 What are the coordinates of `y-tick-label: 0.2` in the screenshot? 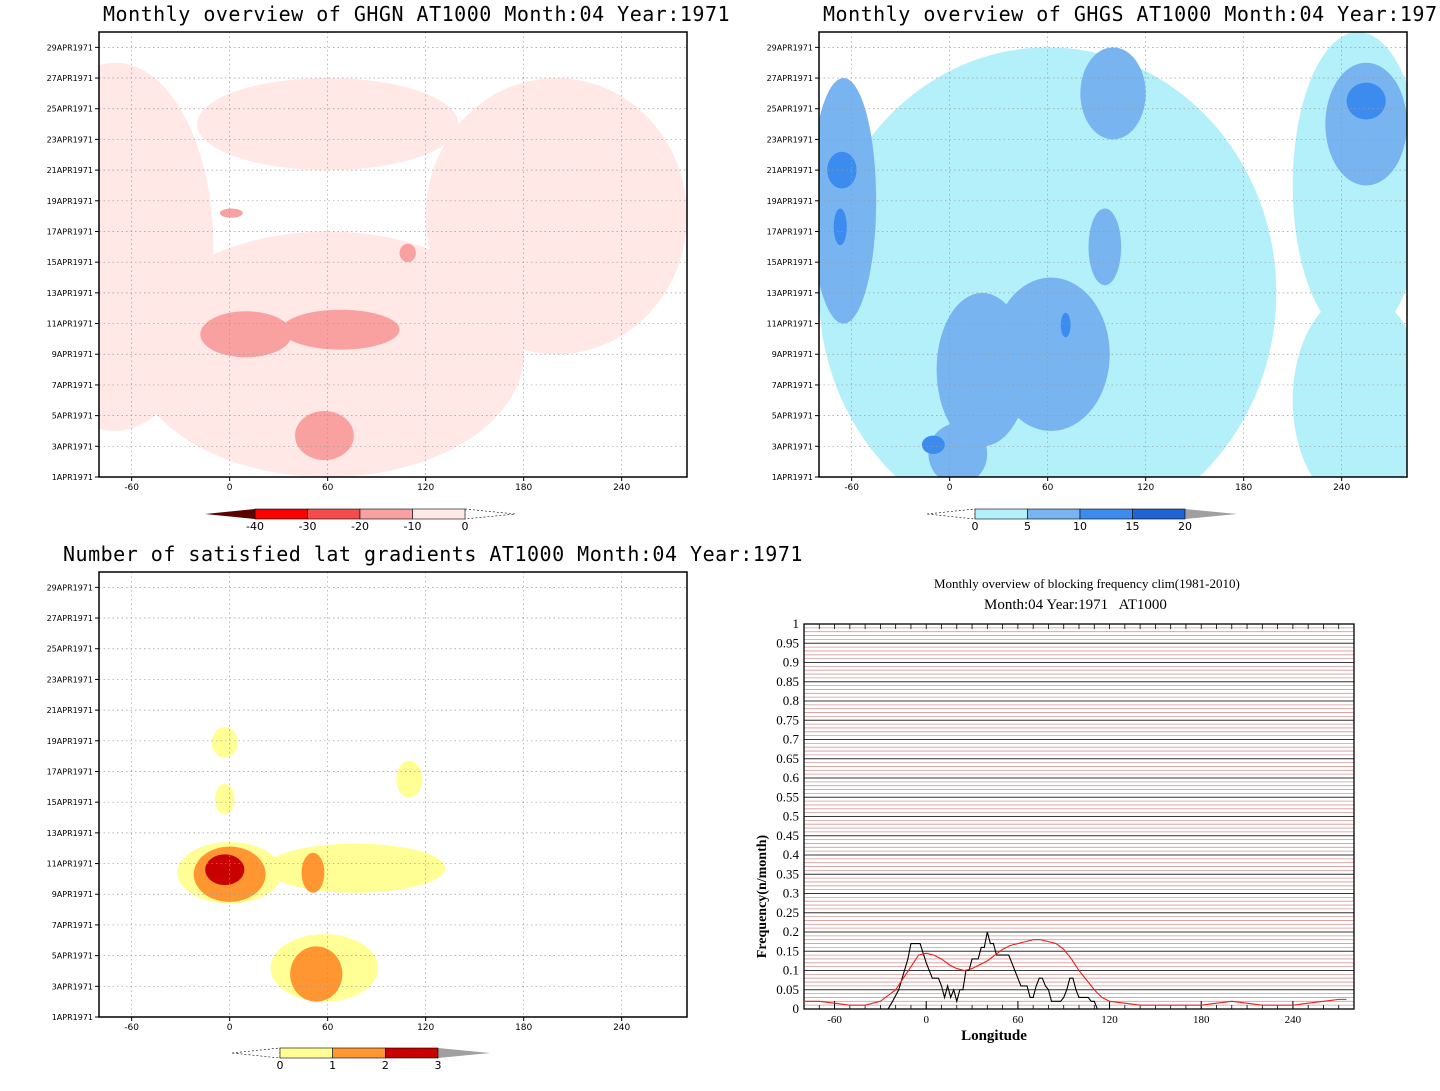 It's located at (791, 931).